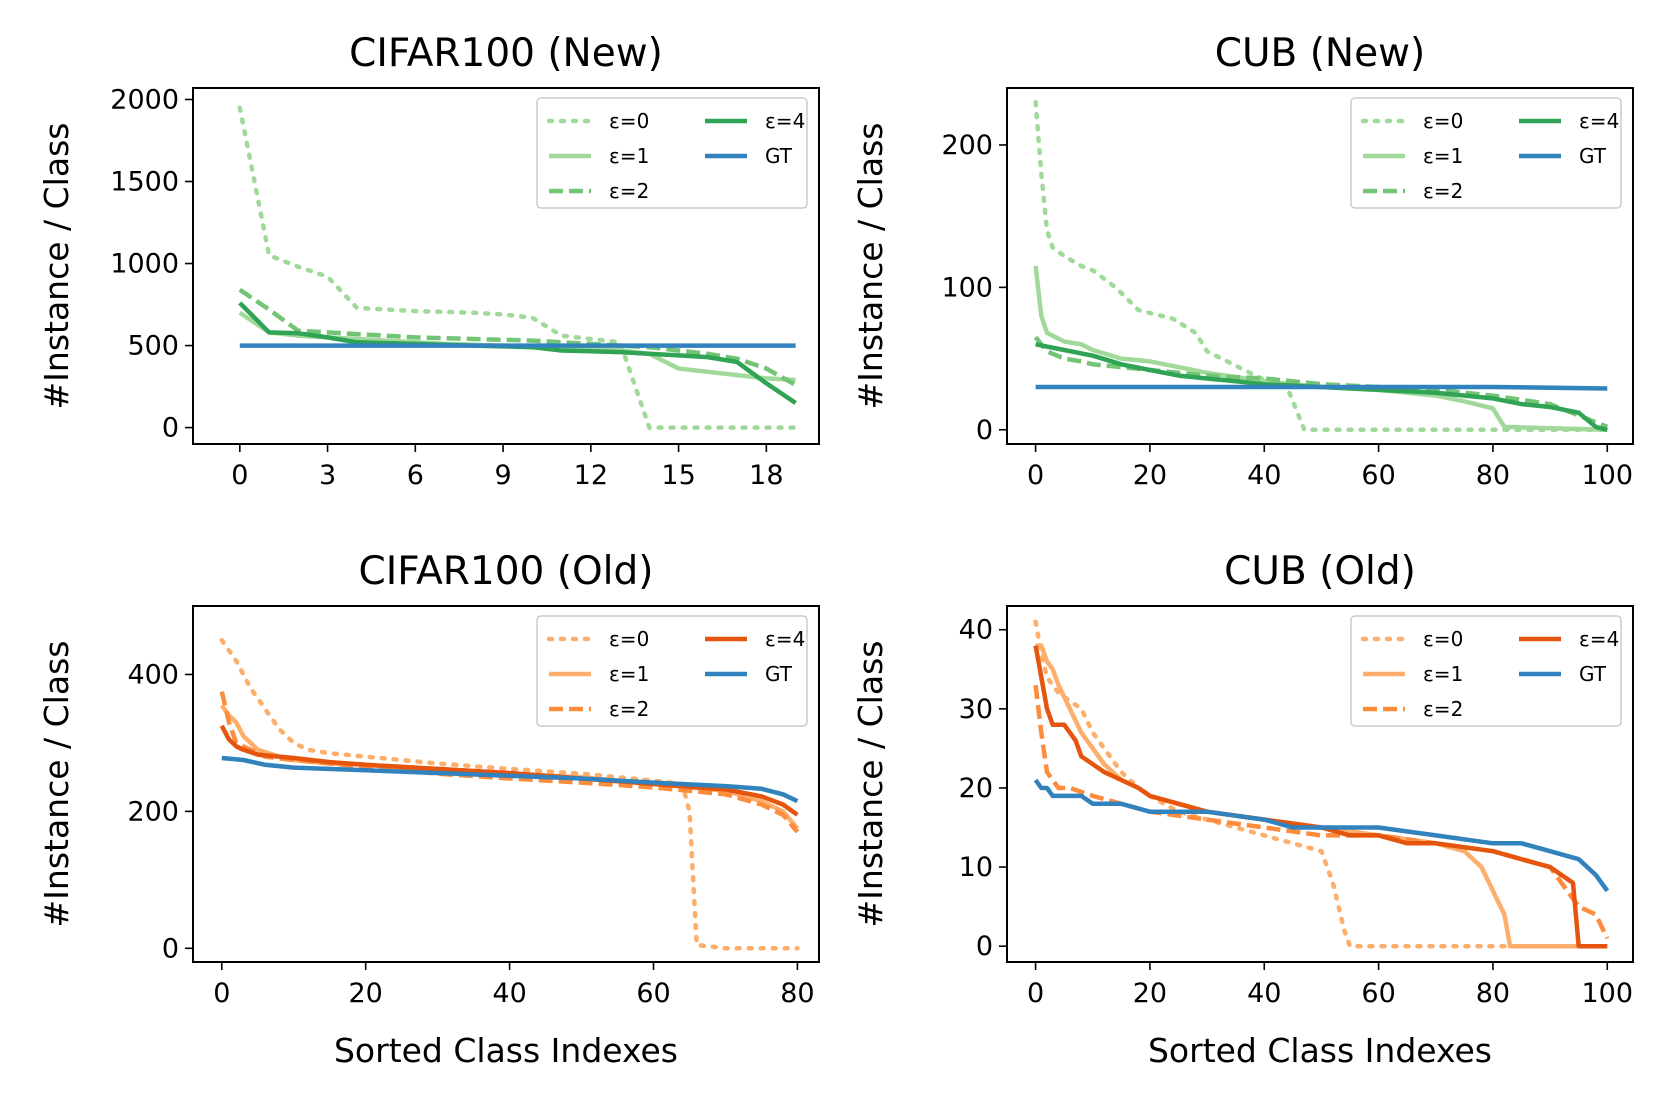 This screenshot has width=1662, height=1097. What do you see at coordinates (976, 867) in the screenshot?
I see `y-tick-label: 10` at bounding box center [976, 867].